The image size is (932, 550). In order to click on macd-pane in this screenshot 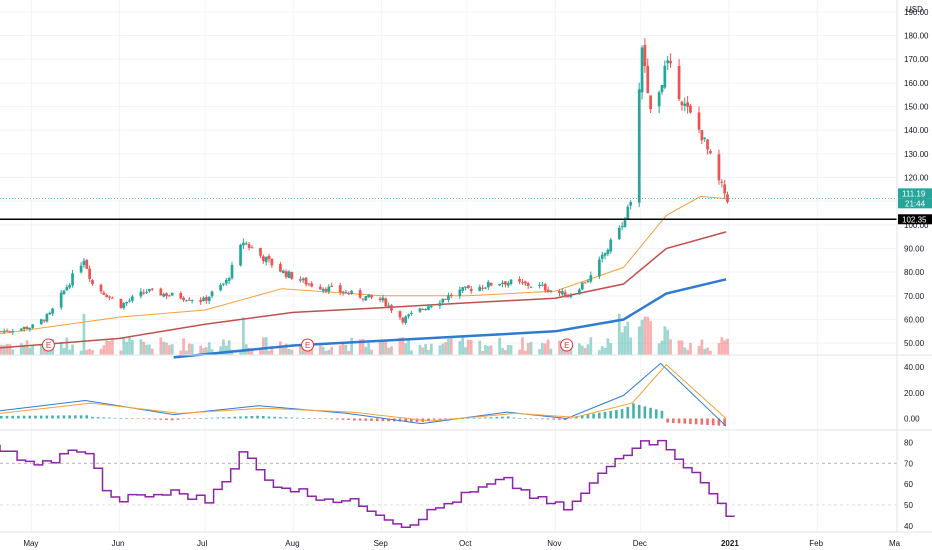, I will do `click(363, 394)`.